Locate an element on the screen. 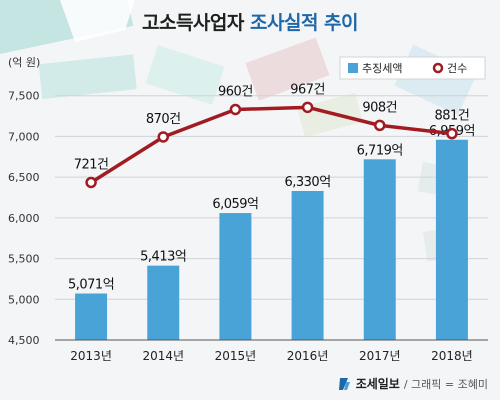  legend-box is located at coordinates (412, 68).